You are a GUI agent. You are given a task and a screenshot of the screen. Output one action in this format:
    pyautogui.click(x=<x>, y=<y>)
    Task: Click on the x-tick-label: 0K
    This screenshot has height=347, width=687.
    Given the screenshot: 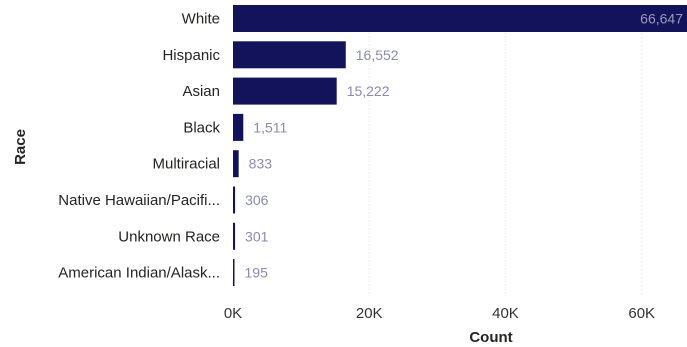 What is the action you would take?
    pyautogui.click(x=233, y=313)
    